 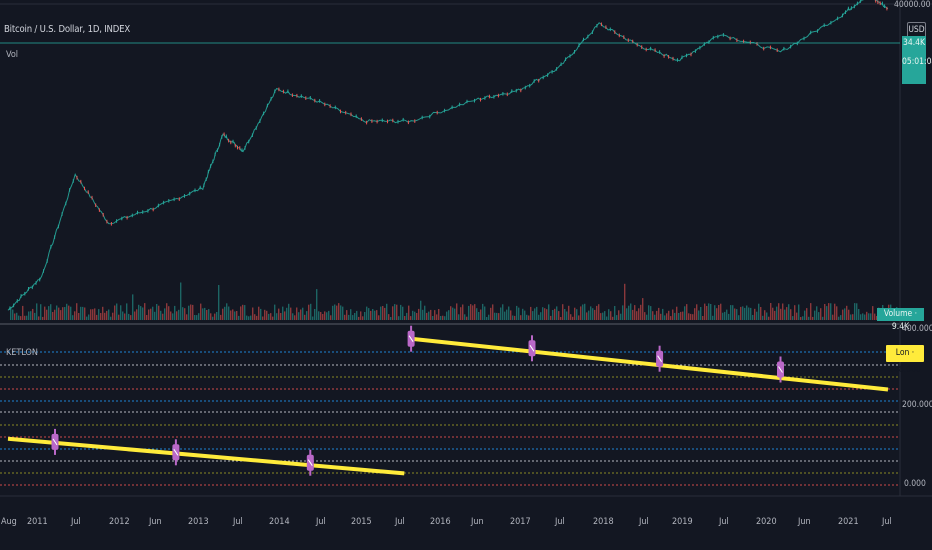 What do you see at coordinates (520, 522) in the screenshot?
I see `time-axis-label: 2017` at bounding box center [520, 522].